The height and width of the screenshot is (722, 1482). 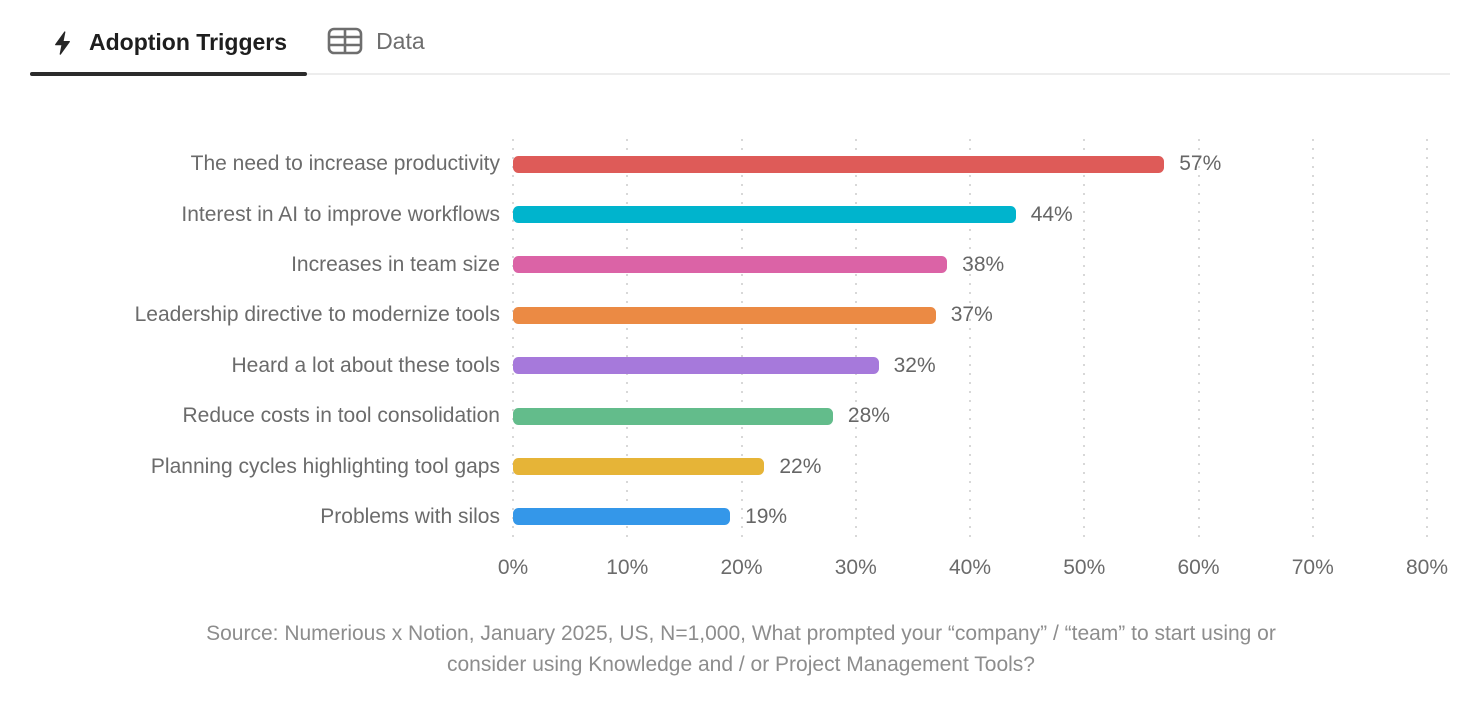 What do you see at coordinates (1051, 214) in the screenshot?
I see `value-label: 44%` at bounding box center [1051, 214].